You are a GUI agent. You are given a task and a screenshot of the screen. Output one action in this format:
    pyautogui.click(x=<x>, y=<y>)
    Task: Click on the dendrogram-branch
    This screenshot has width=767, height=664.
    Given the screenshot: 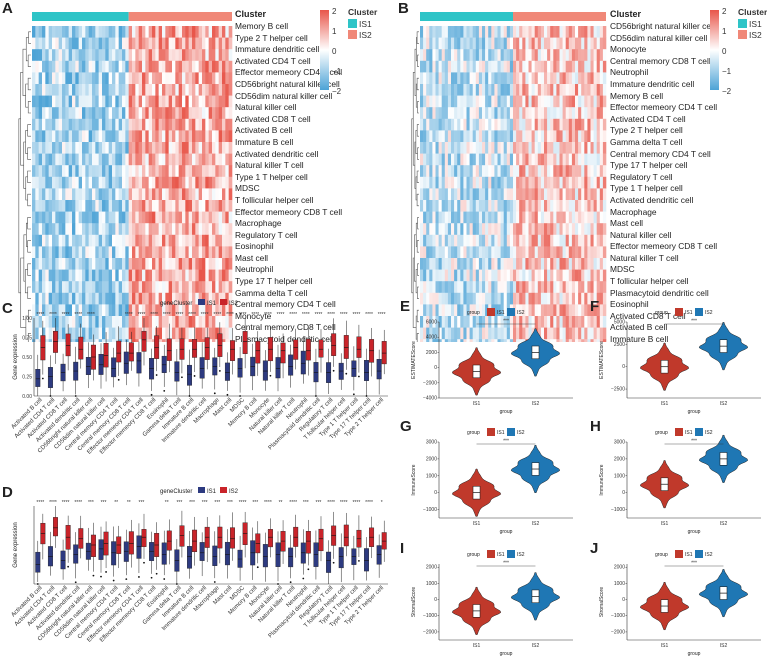 What is the action you would take?
    pyautogui.click(x=29, y=153)
    